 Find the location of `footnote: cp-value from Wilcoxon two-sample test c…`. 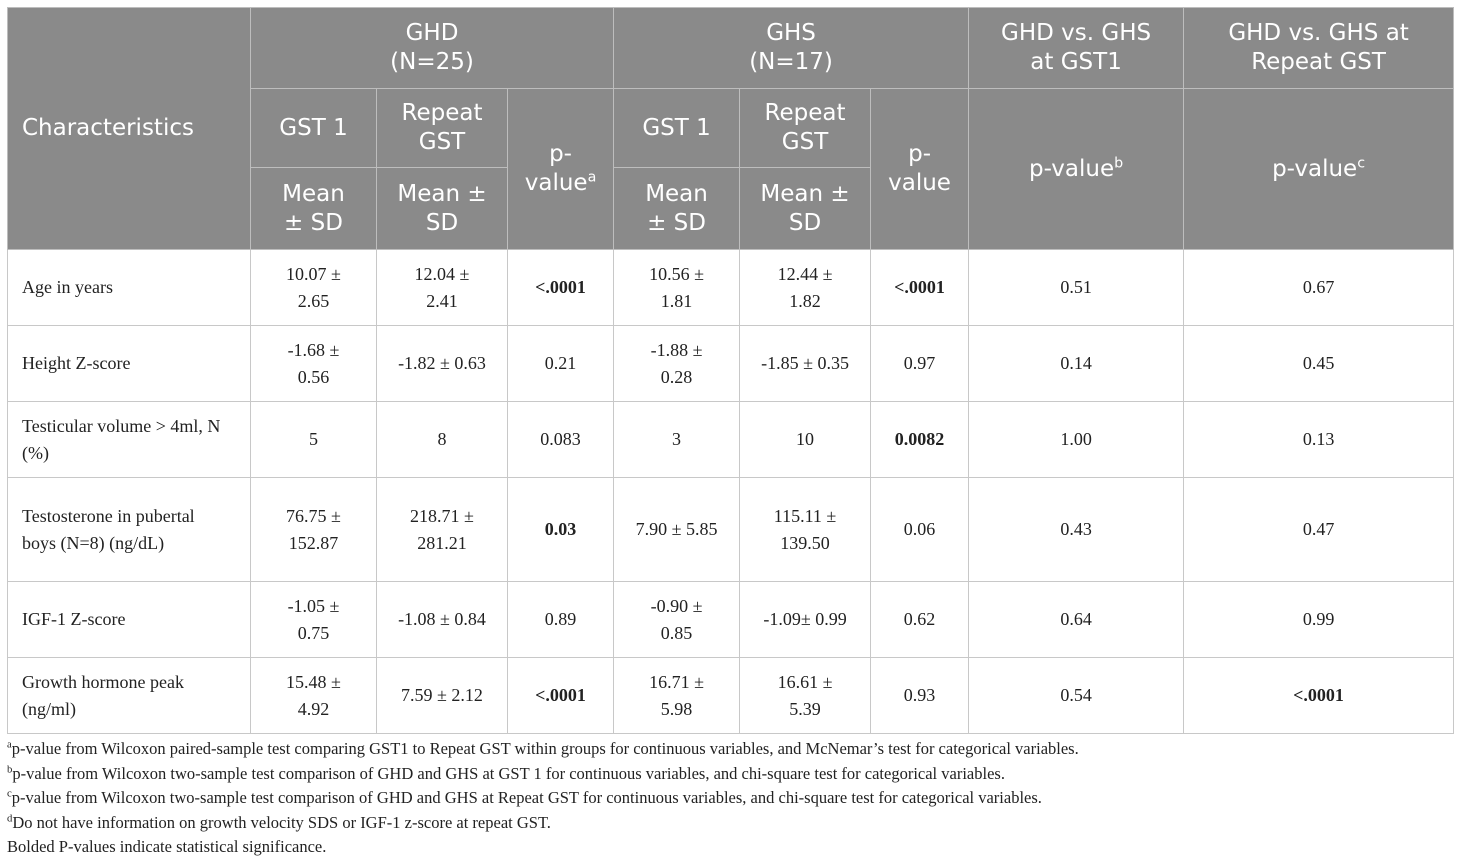

footnote: cp-value from Wilcoxon two-sample test c… is located at coordinates (524, 797).